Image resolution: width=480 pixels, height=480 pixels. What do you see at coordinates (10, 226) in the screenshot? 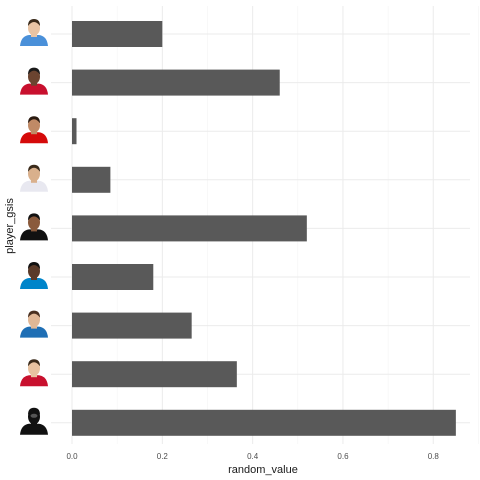
I see `y-axis-title: player_gsis` at bounding box center [10, 226].